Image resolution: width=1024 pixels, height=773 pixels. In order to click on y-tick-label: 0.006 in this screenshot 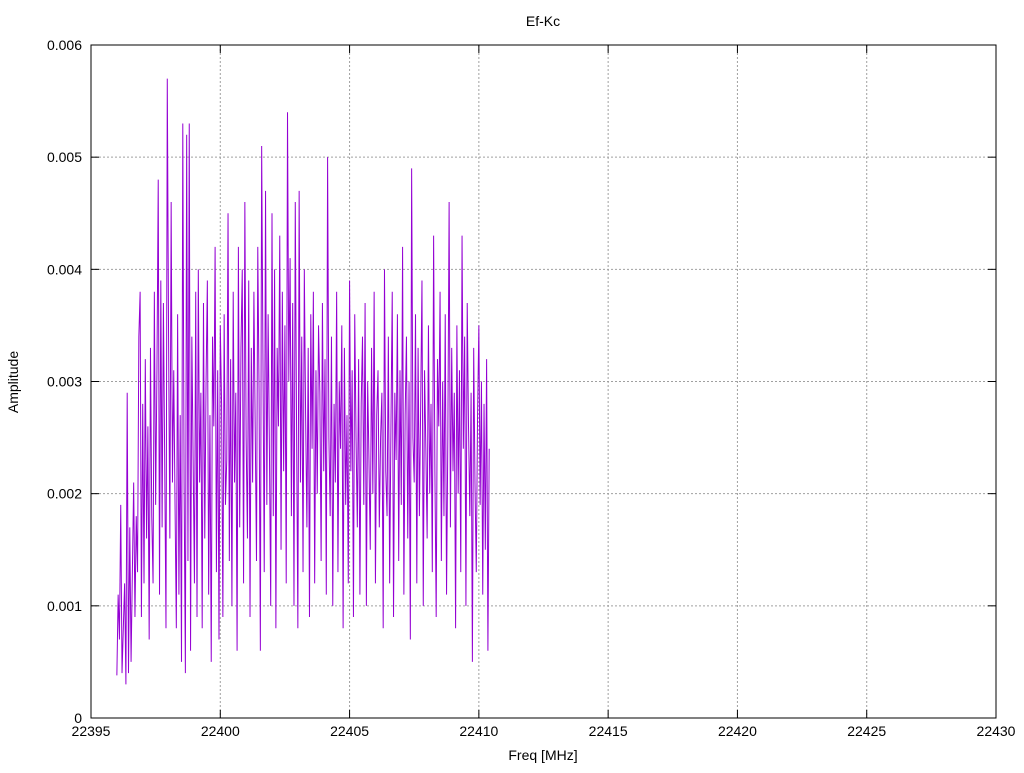, I will do `click(64, 45)`.